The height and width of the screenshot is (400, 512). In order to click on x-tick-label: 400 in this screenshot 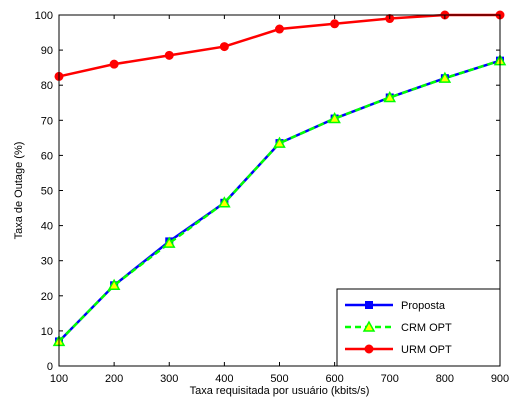, I will do `click(224, 379)`.